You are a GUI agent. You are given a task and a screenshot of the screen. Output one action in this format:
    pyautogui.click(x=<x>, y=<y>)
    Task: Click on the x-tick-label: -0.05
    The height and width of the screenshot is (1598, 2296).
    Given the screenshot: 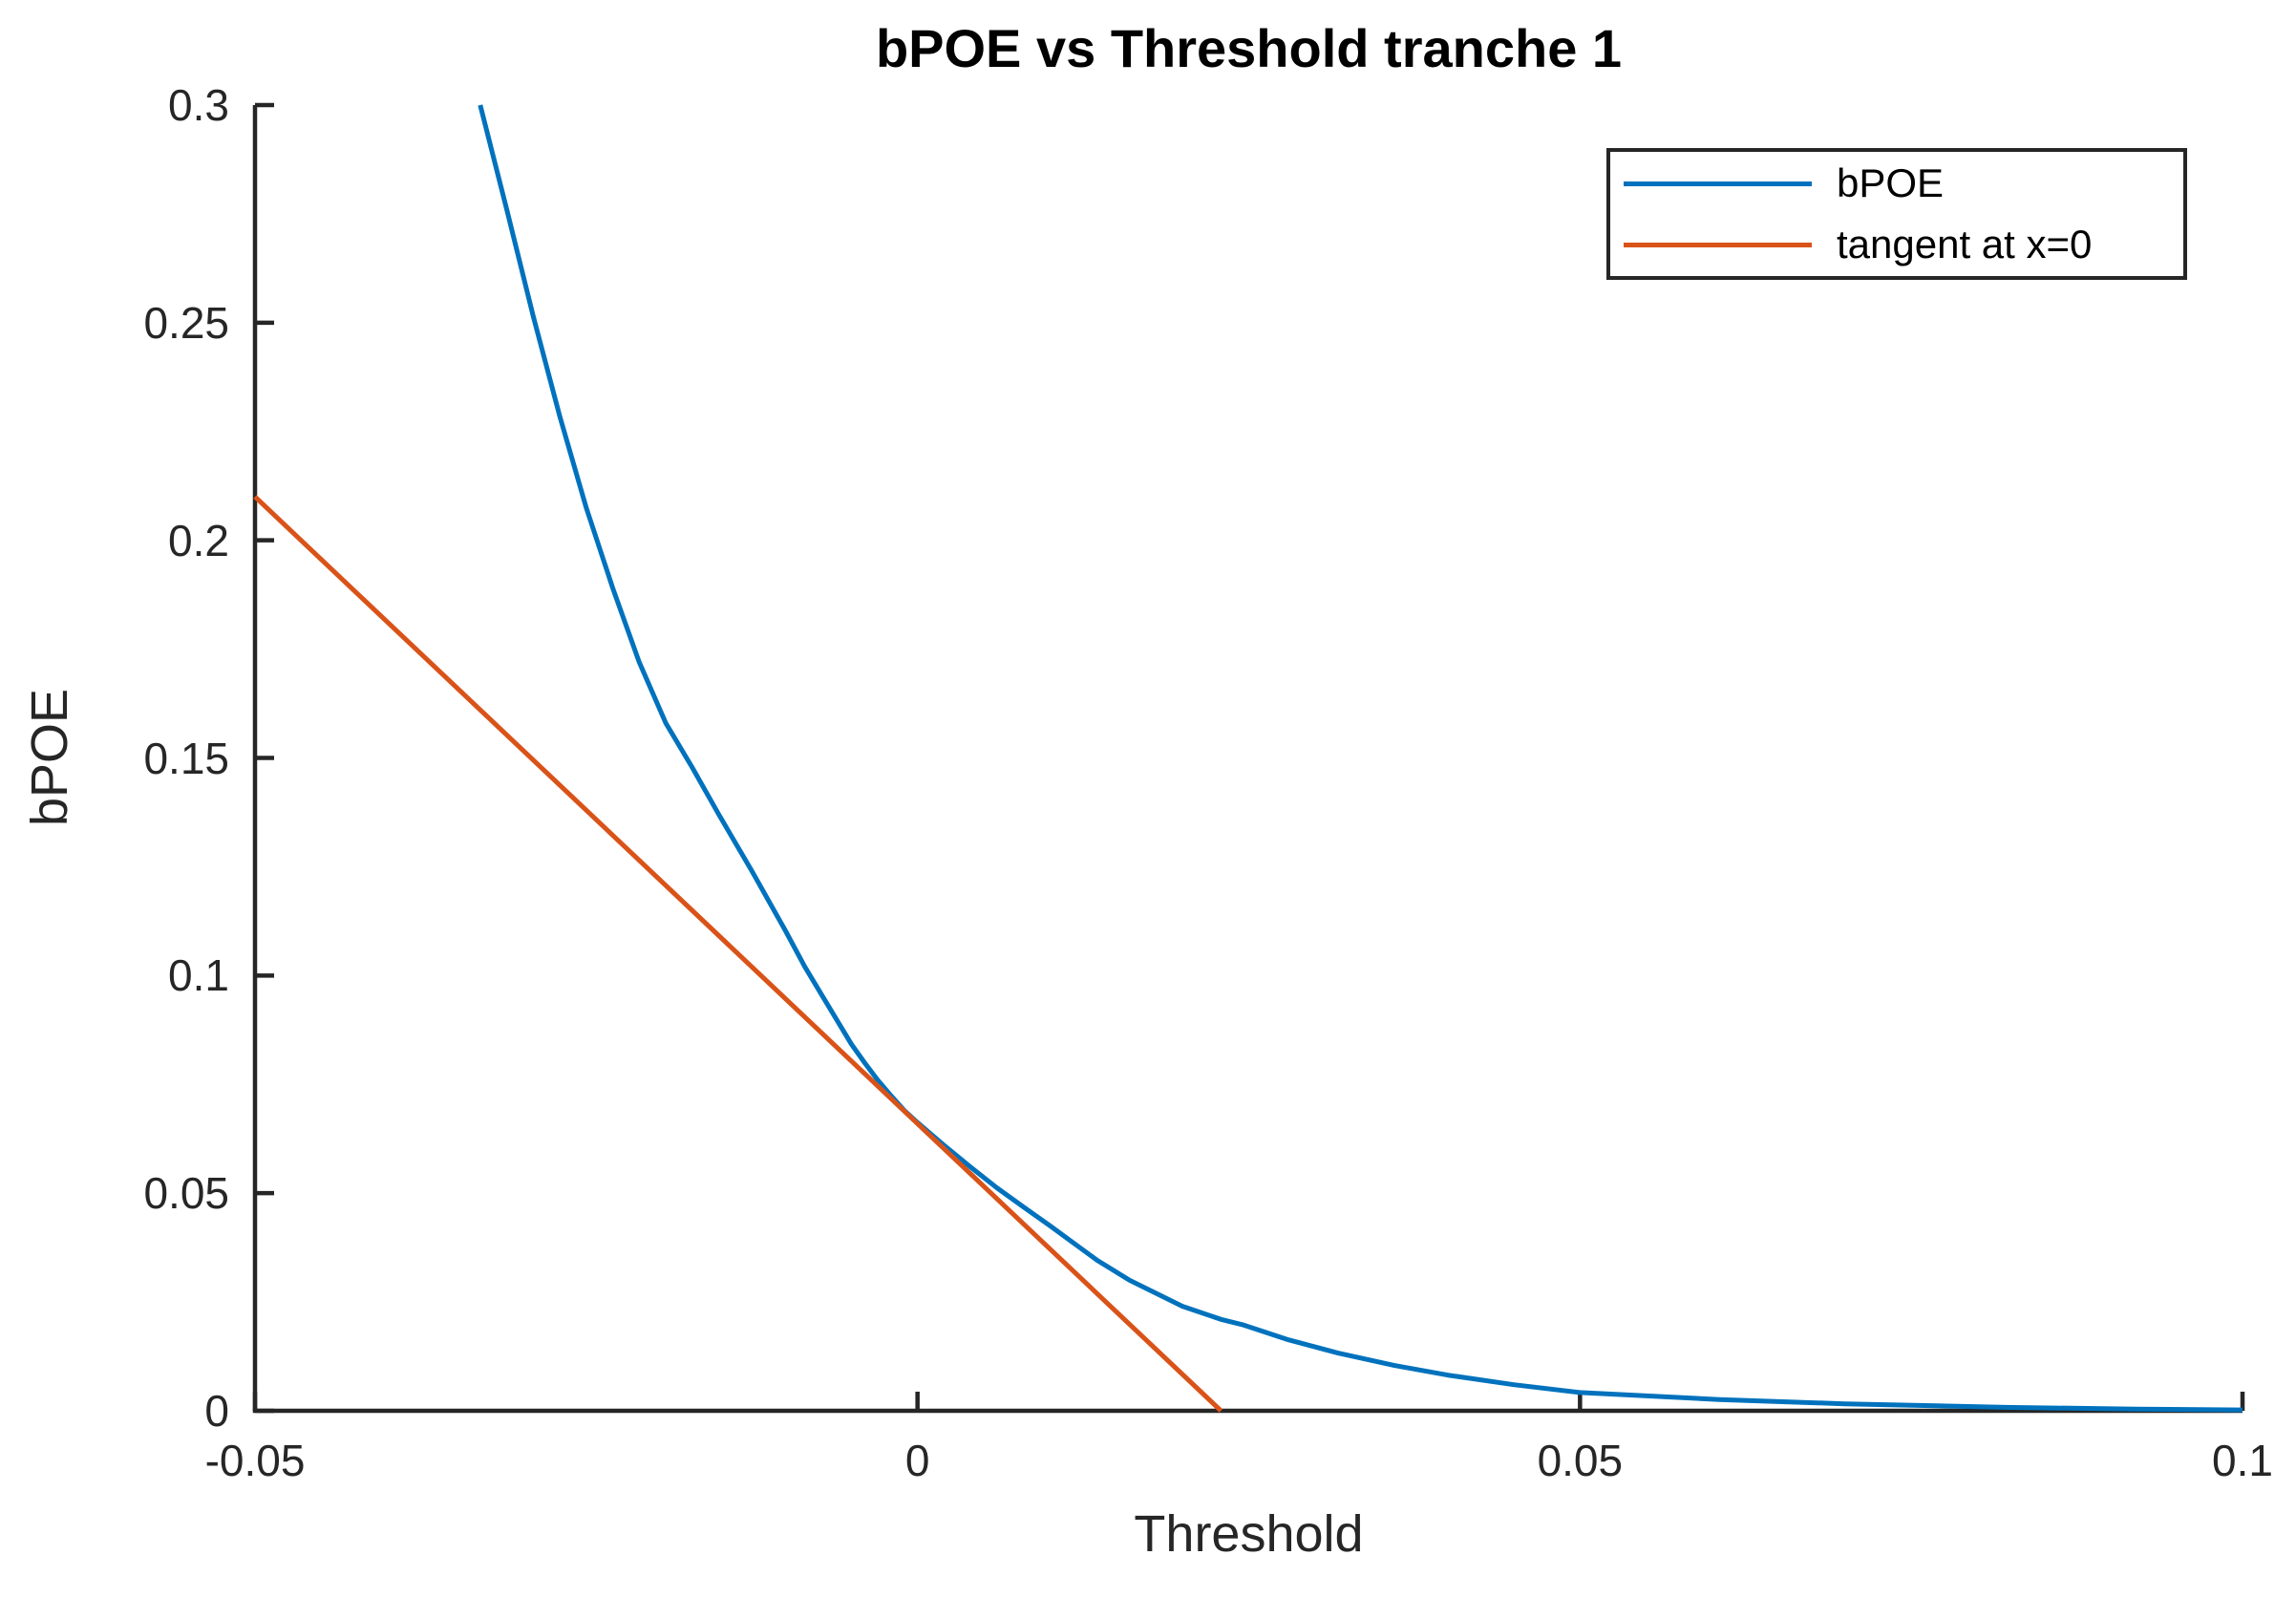 What is the action you would take?
    pyautogui.click(x=255, y=1460)
    